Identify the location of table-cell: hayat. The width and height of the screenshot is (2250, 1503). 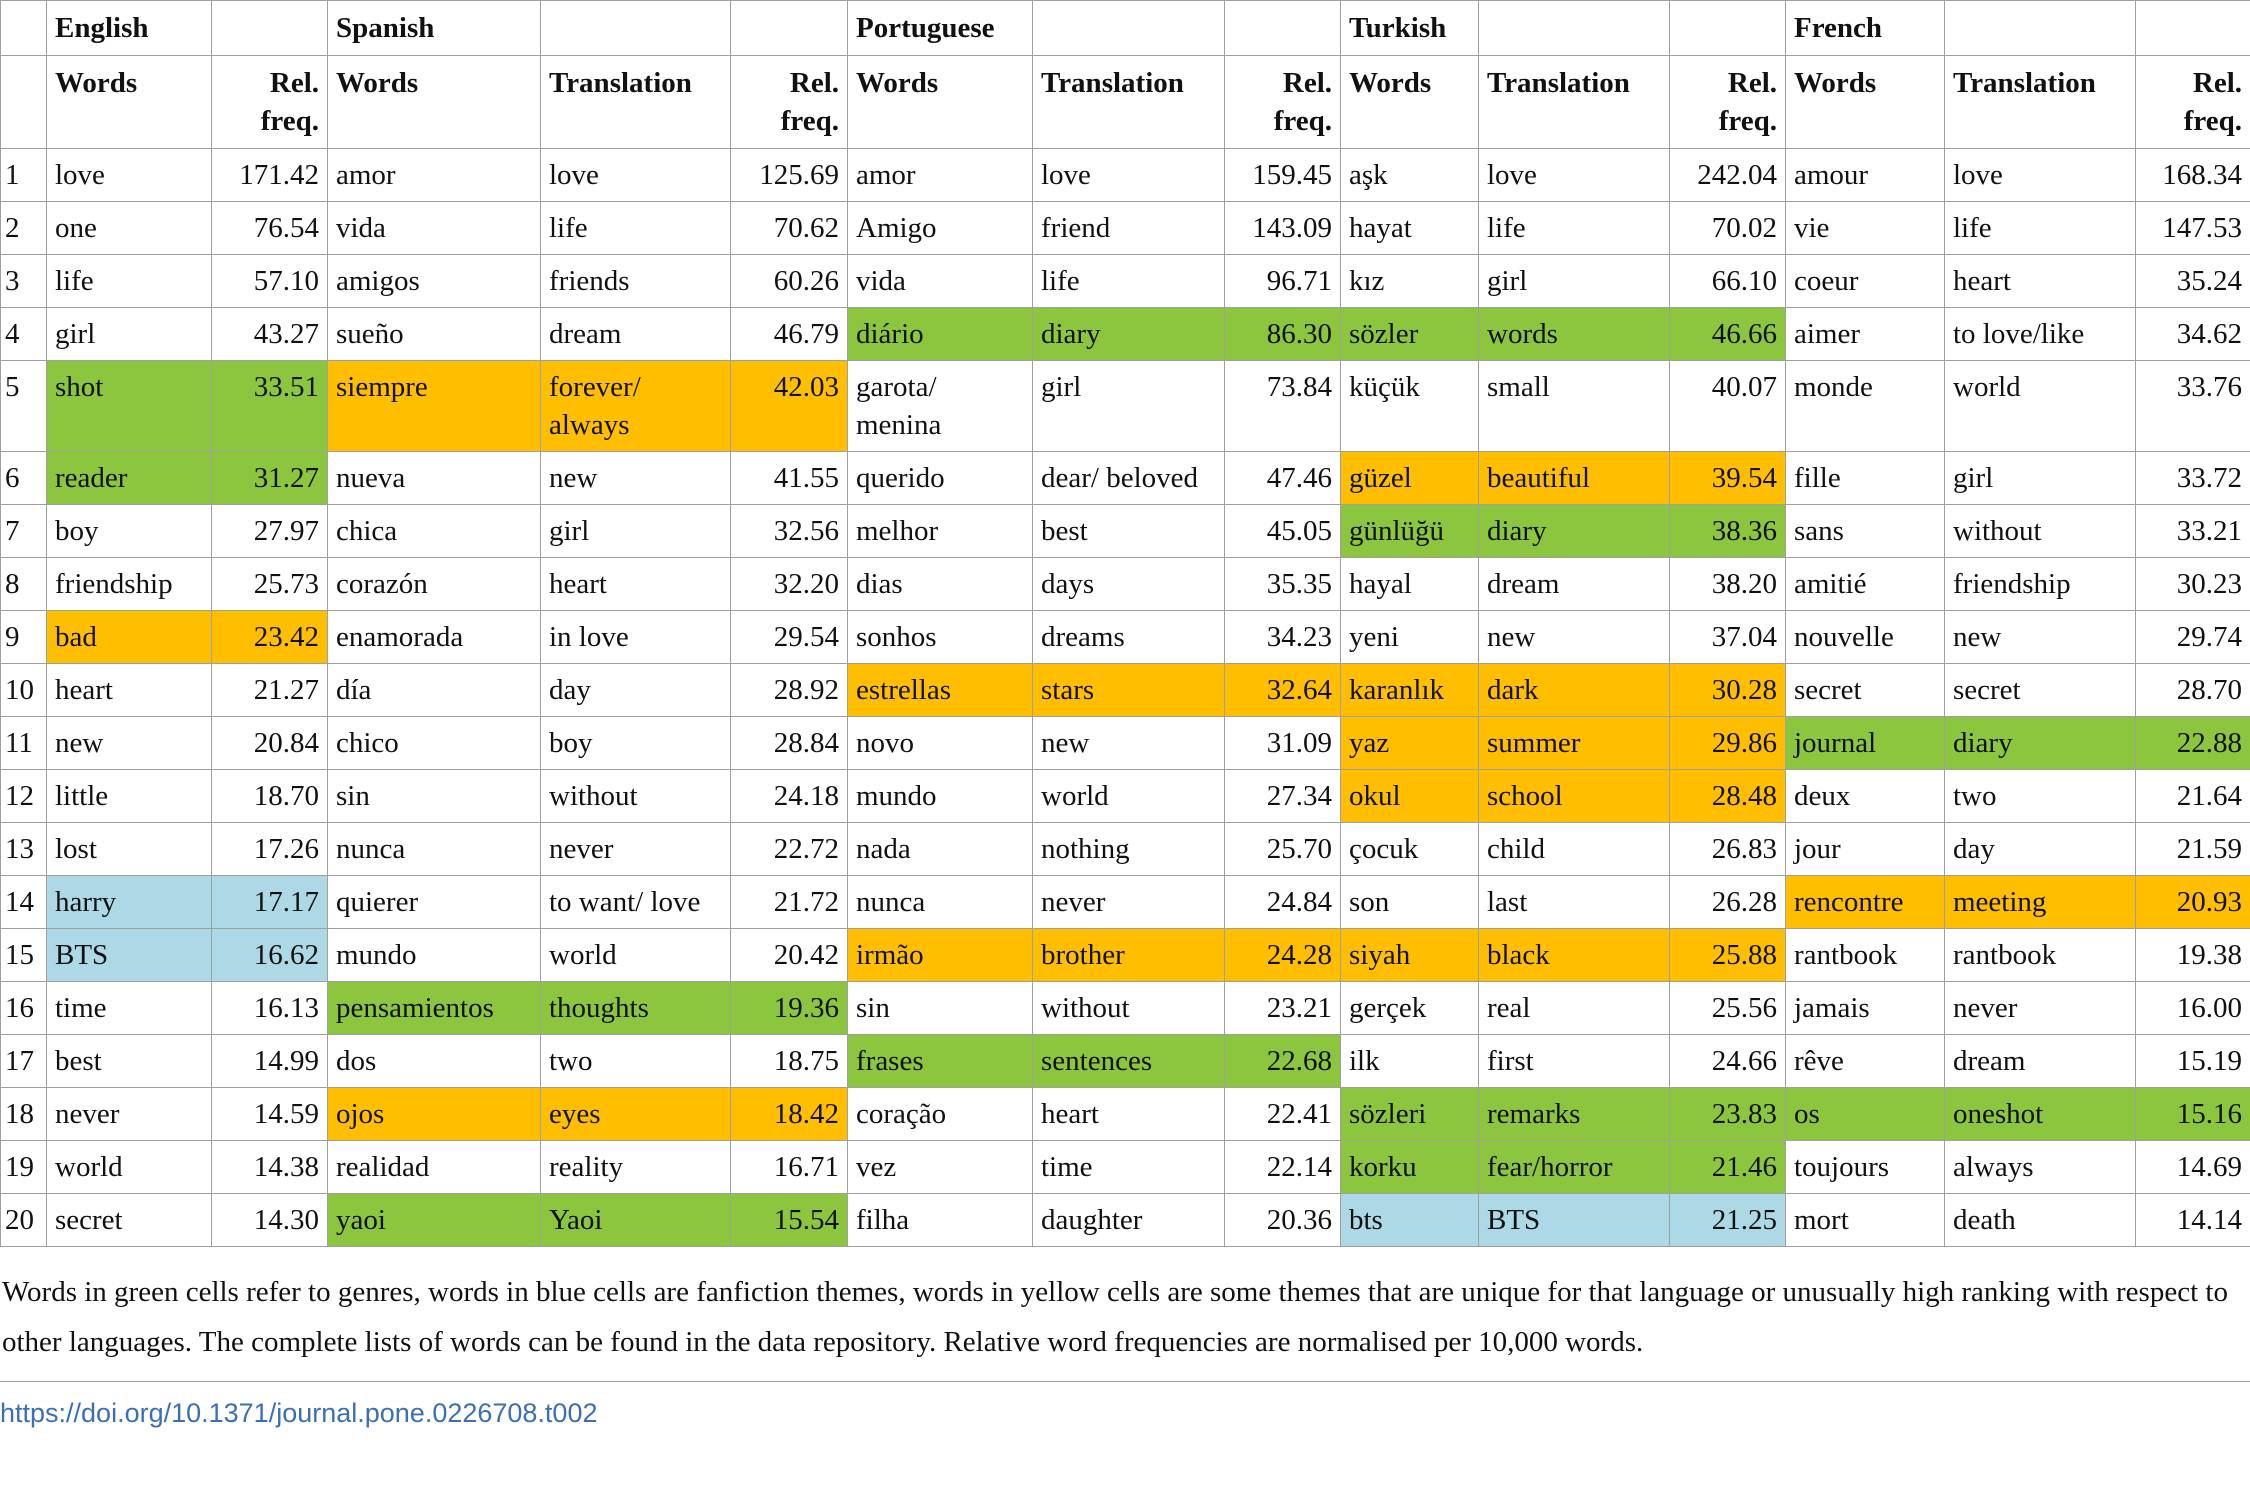
(1409, 228).